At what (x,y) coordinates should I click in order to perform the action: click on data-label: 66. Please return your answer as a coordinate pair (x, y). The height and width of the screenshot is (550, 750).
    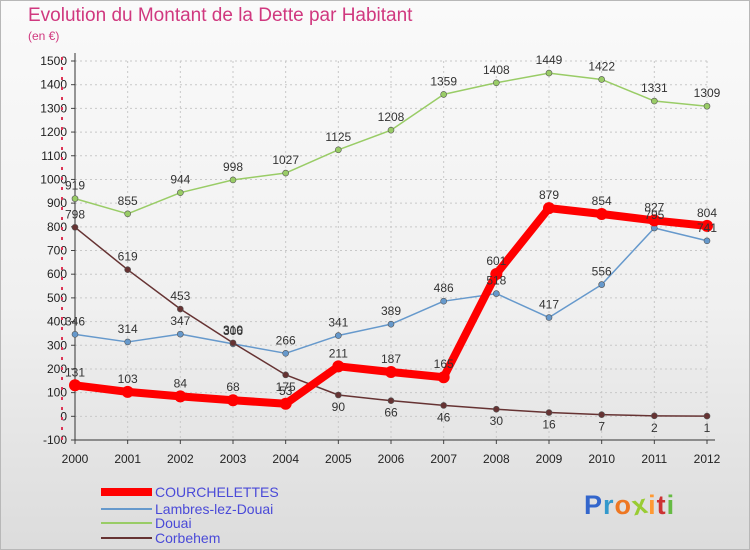
    Looking at the image, I should click on (391, 413).